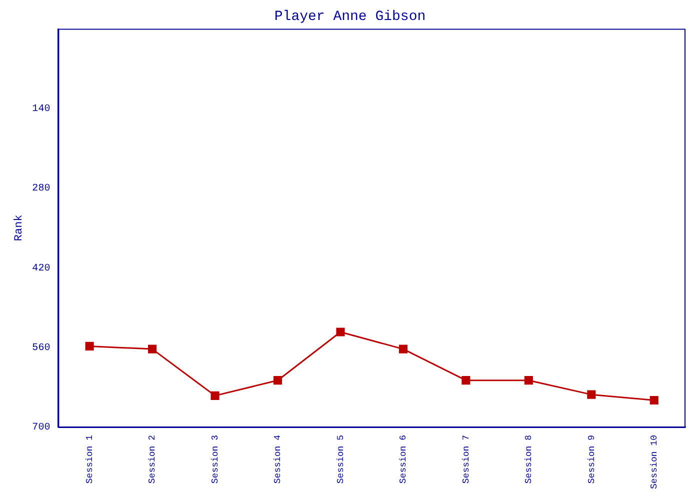 Image resolution: width=700 pixels, height=500 pixels. What do you see at coordinates (350, 17) in the screenshot?
I see `chart-title: Player Anne Gibson` at bounding box center [350, 17].